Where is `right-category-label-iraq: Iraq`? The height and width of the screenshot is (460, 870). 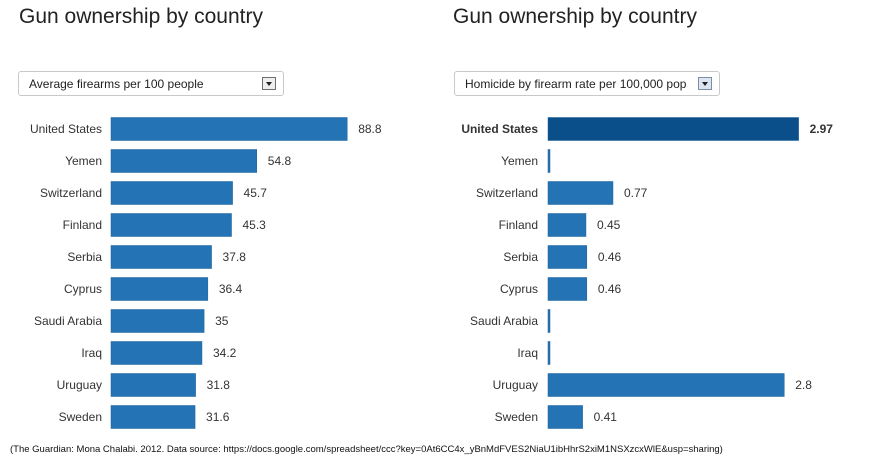
right-category-label-iraq: Iraq is located at coordinates (527, 353).